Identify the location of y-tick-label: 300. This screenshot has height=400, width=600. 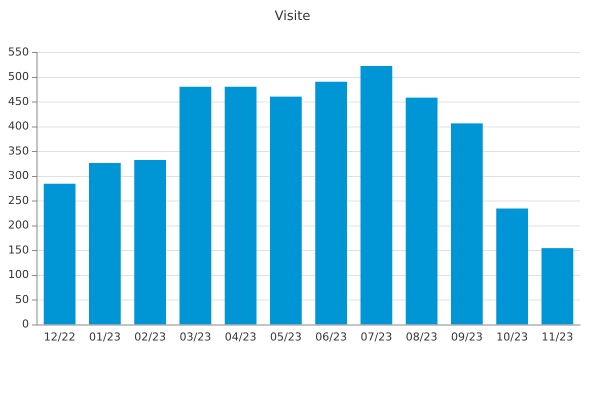
(18, 175).